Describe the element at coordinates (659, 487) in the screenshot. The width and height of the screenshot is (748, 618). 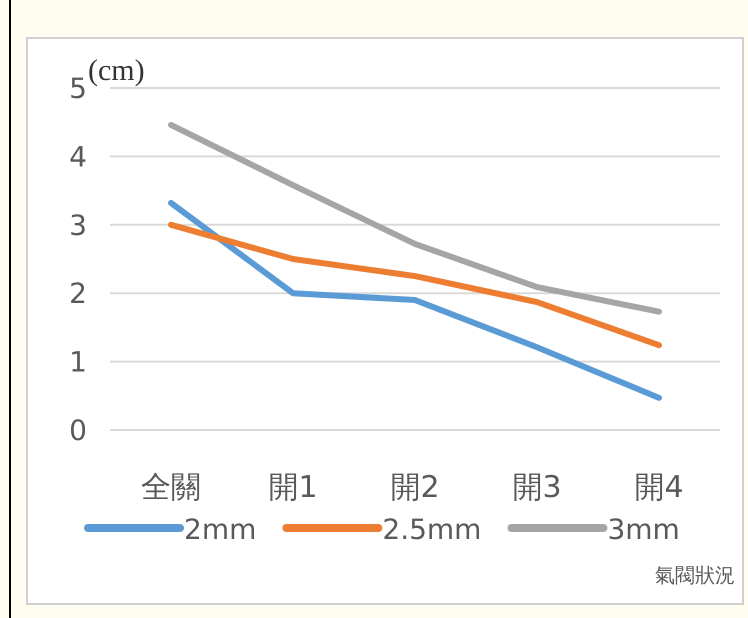
I see `x-tick-label: 開4` at that location.